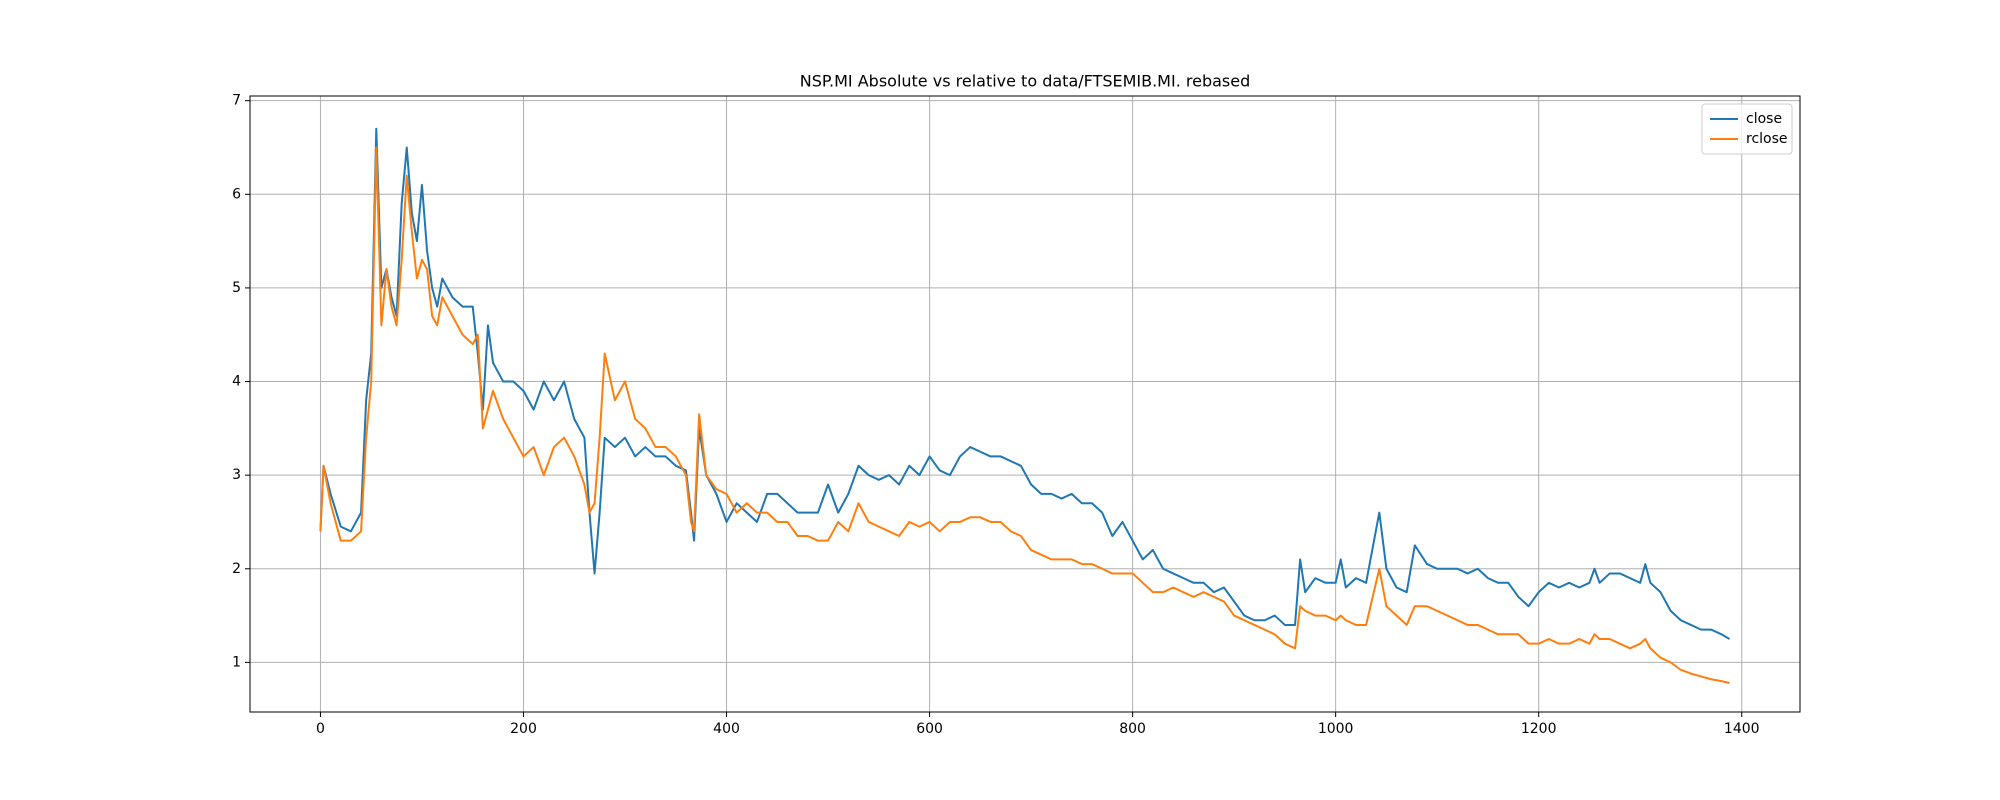  I want to click on x-tick-label: 1200, so click(1539, 729).